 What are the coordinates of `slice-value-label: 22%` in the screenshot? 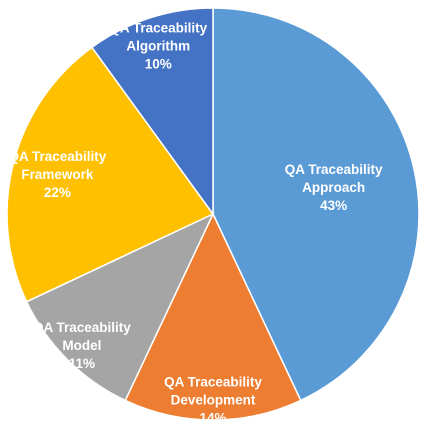 It's located at (57, 192).